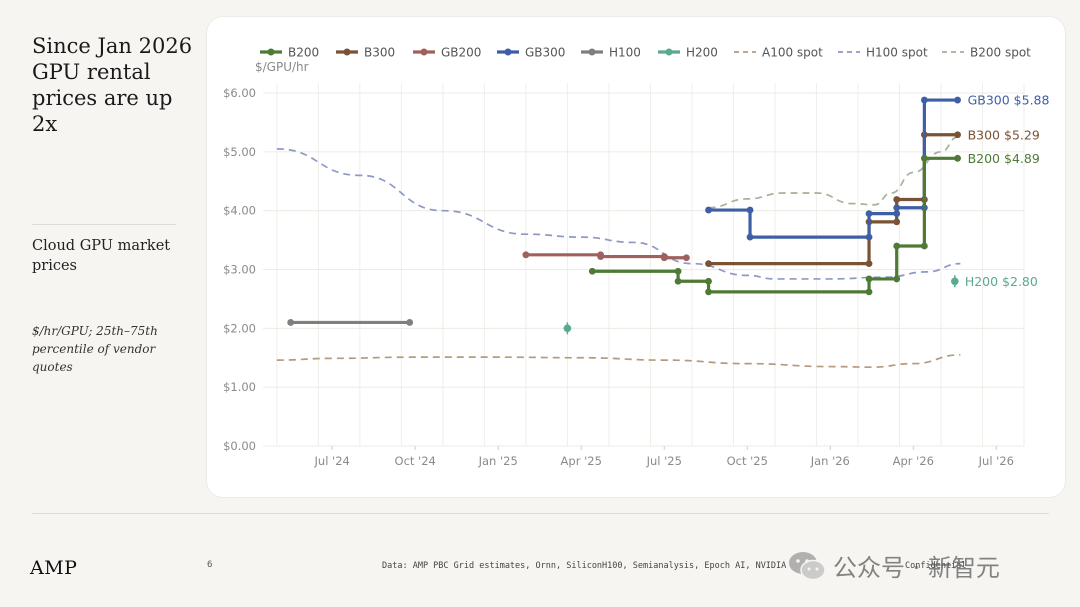  I want to click on series-b200, so click(774, 225).